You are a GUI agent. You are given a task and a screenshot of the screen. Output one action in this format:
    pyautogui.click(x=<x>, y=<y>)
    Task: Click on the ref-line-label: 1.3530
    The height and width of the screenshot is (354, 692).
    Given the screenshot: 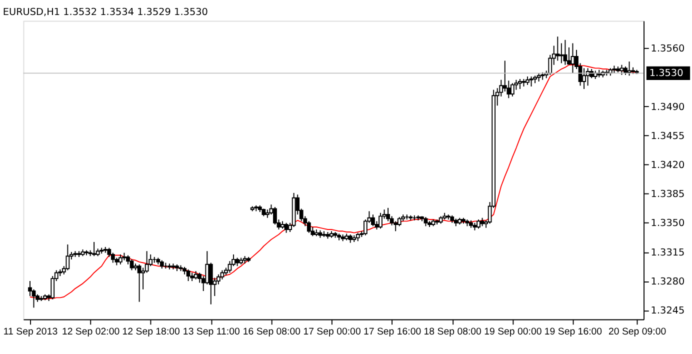 What is the action you would take?
    pyautogui.click(x=666, y=74)
    